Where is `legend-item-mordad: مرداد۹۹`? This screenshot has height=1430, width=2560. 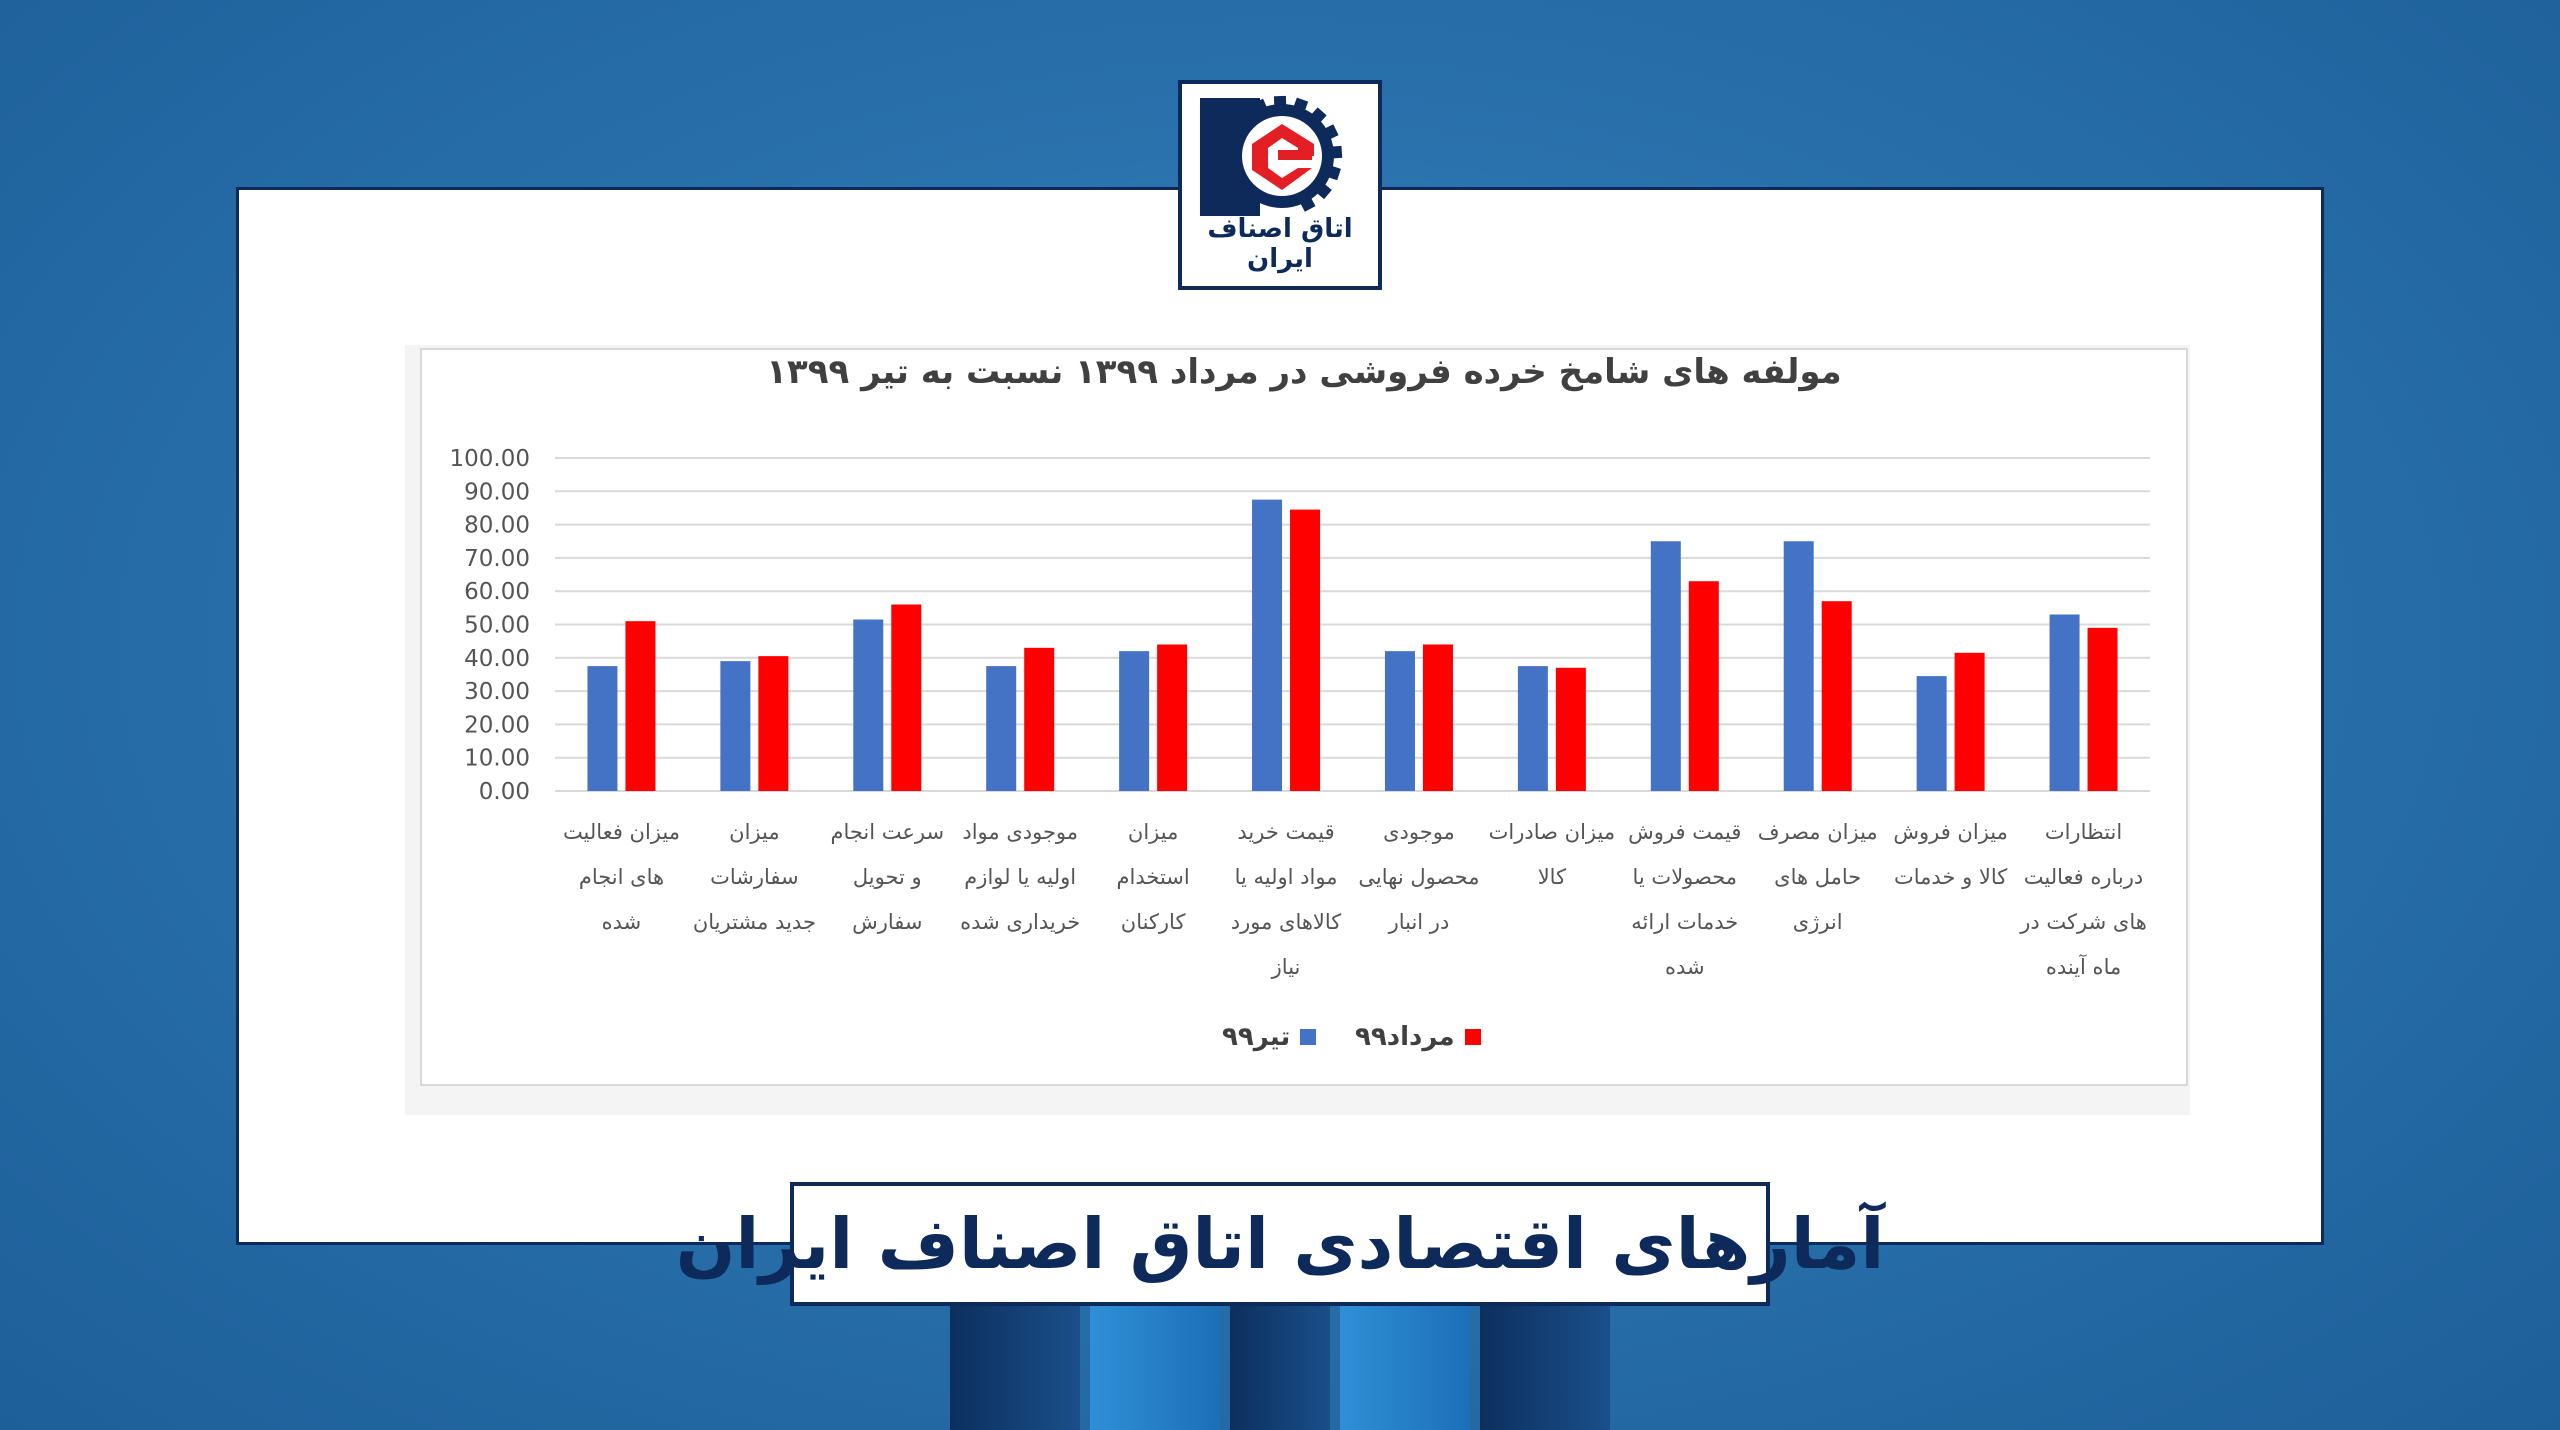 legend-item-mordad: مرداد۹۹ is located at coordinates (1418, 1037).